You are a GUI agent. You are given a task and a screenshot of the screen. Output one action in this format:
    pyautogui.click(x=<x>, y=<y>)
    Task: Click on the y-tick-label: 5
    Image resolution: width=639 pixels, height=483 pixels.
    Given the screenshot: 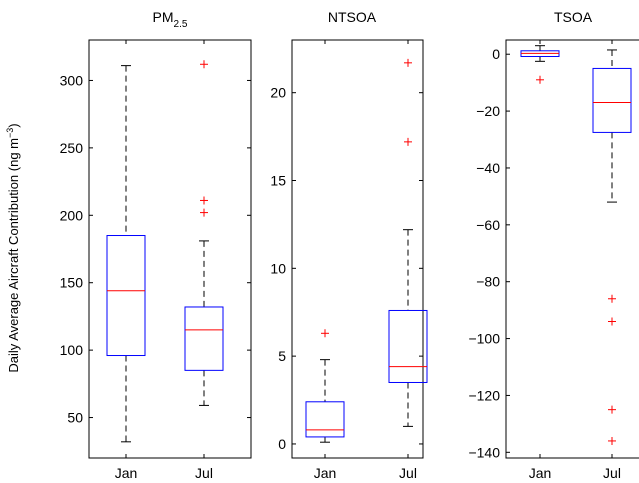 What is the action you would take?
    pyautogui.click(x=282, y=356)
    